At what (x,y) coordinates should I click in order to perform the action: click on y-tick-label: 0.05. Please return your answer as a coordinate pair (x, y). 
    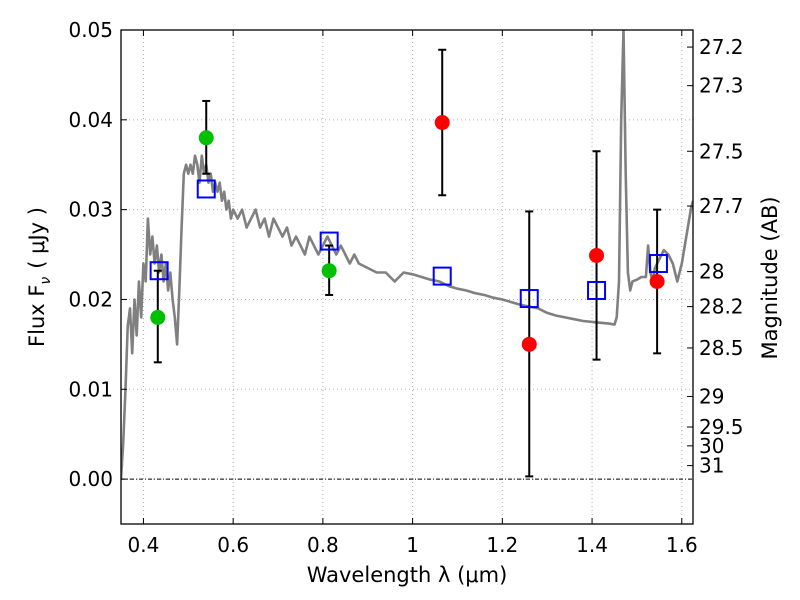
    Looking at the image, I should click on (90, 30).